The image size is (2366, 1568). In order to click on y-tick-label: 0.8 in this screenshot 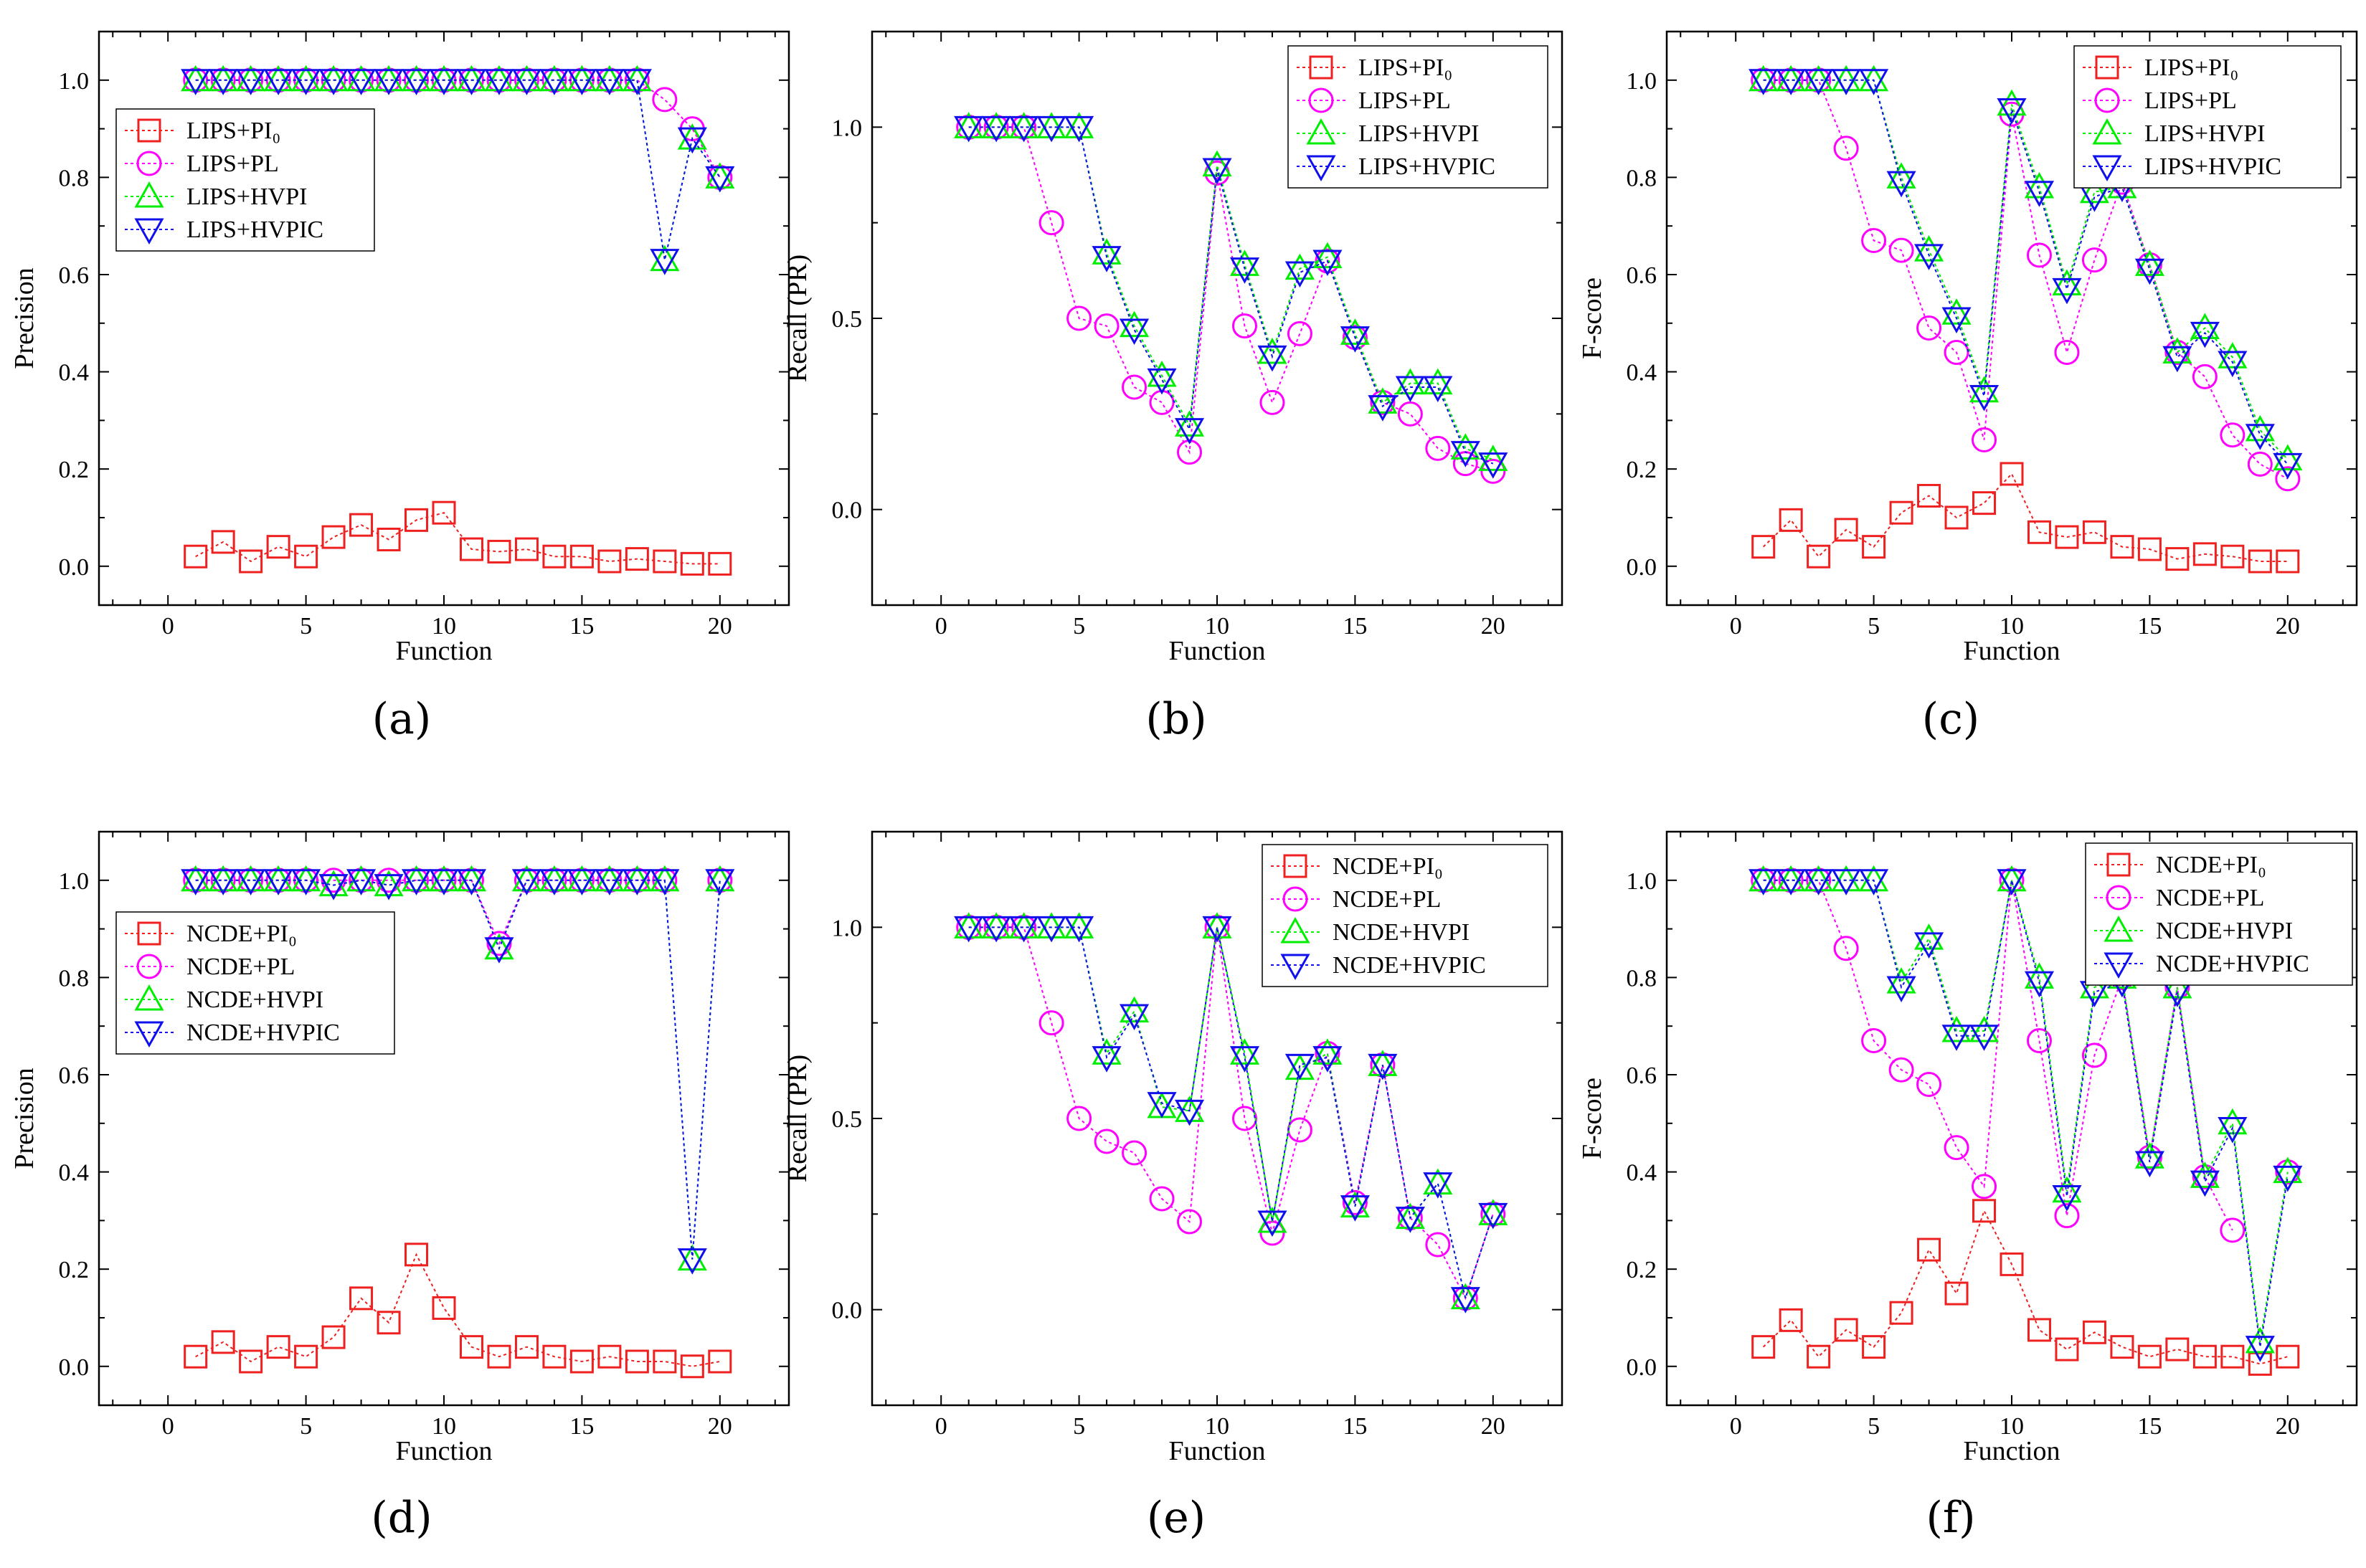, I will do `click(1642, 978)`.